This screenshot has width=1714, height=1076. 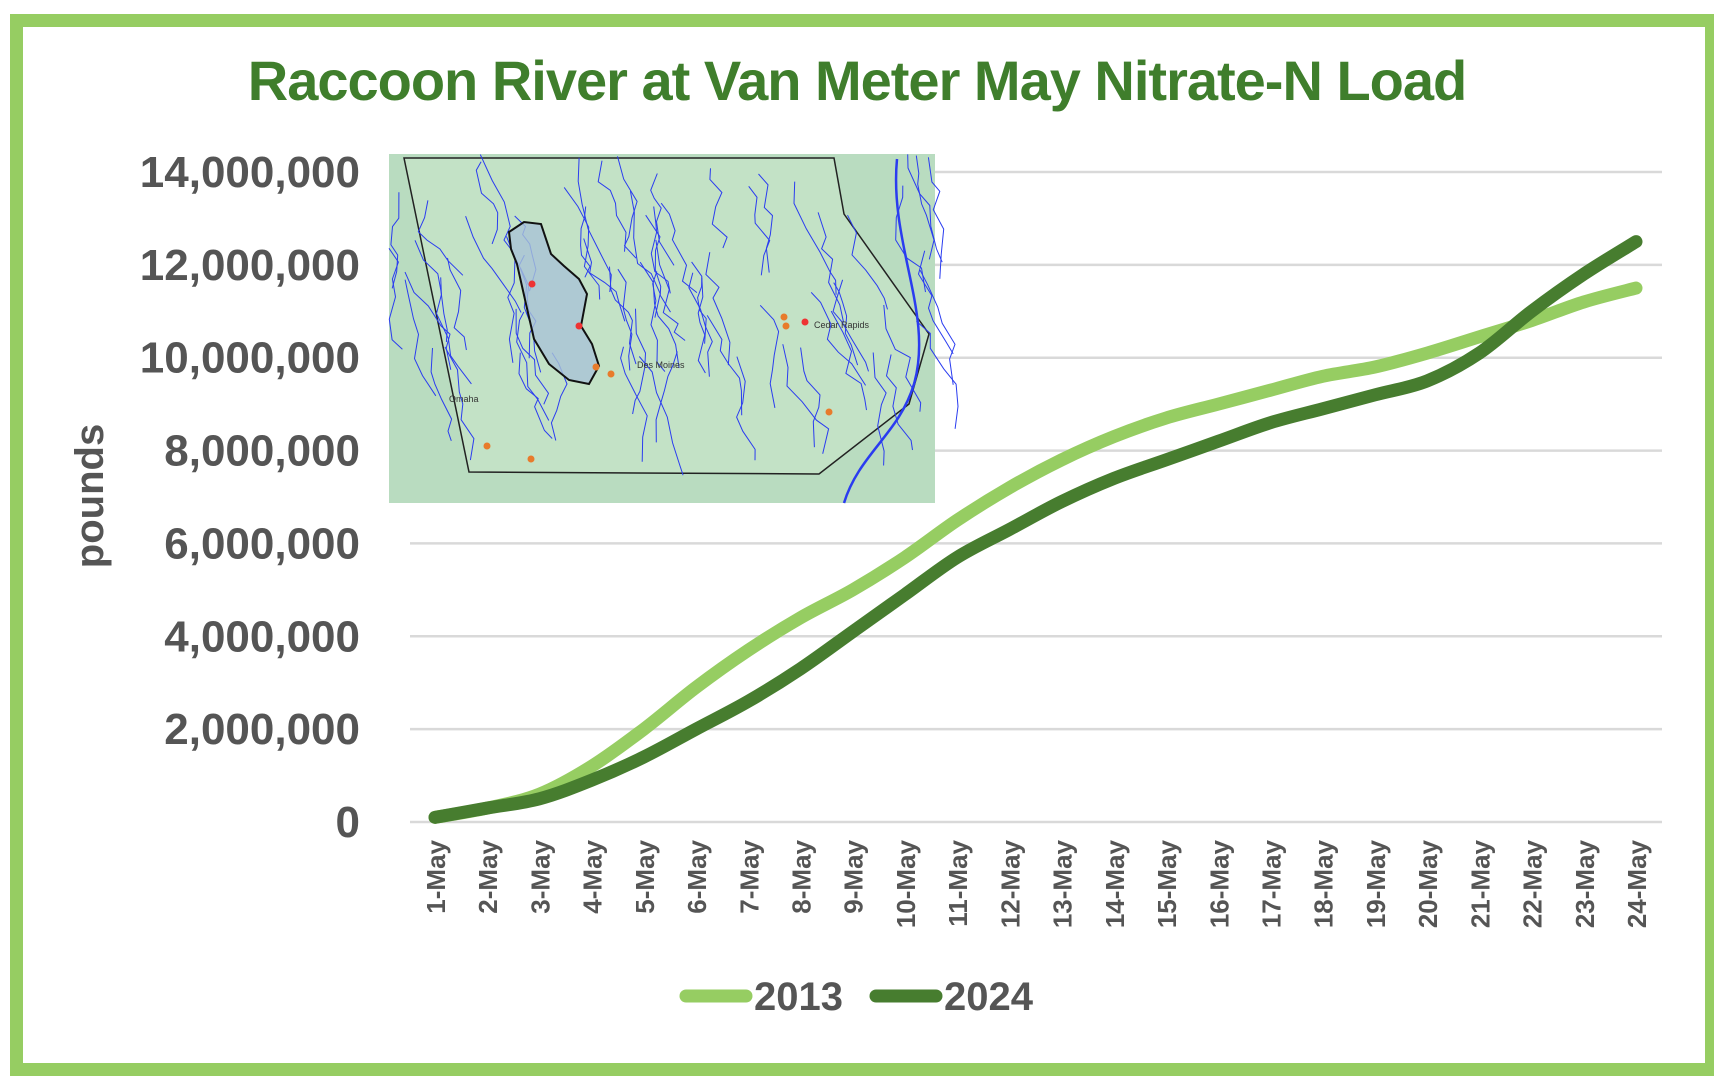 What do you see at coordinates (488, 876) in the screenshot?
I see `x-tick-label: 2-May` at bounding box center [488, 876].